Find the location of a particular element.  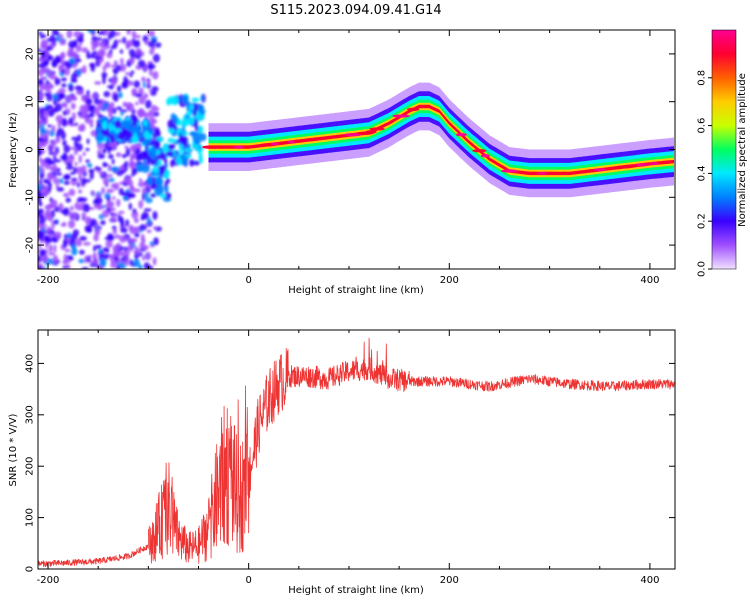

colorbar-tick-label: 0.4 is located at coordinates (702, 173).